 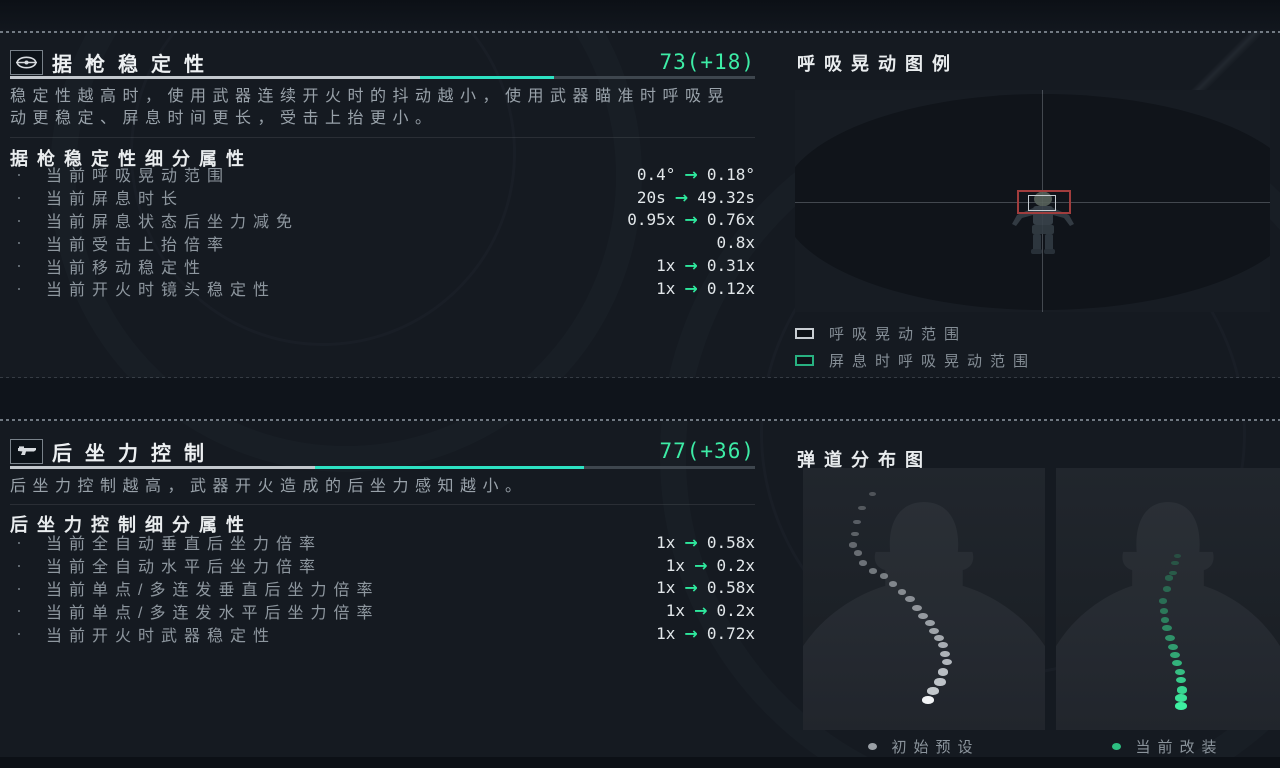 What do you see at coordinates (382, 174) in the screenshot?
I see `attribute-row: · 当前呼吸晃动范围 0.4° → 0.18°` at bounding box center [382, 174].